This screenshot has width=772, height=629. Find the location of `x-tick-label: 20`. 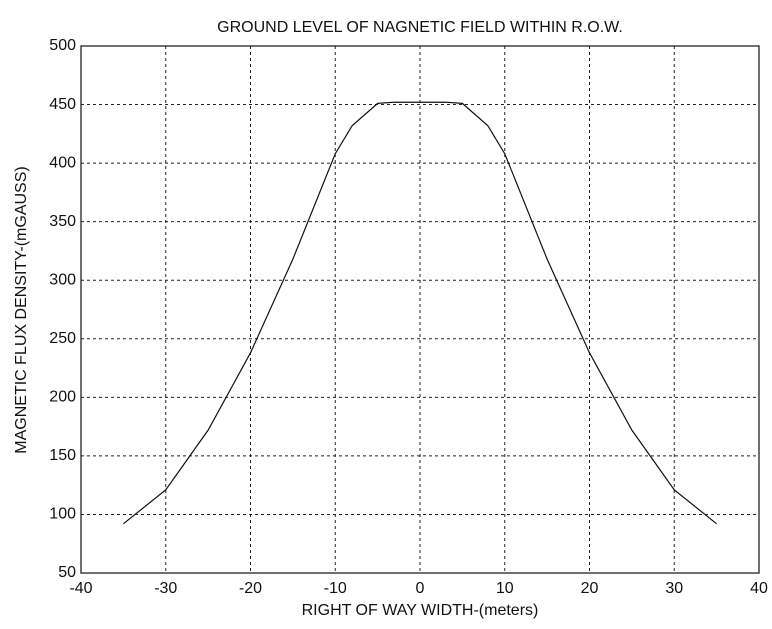

x-tick-label: 20 is located at coordinates (590, 588).